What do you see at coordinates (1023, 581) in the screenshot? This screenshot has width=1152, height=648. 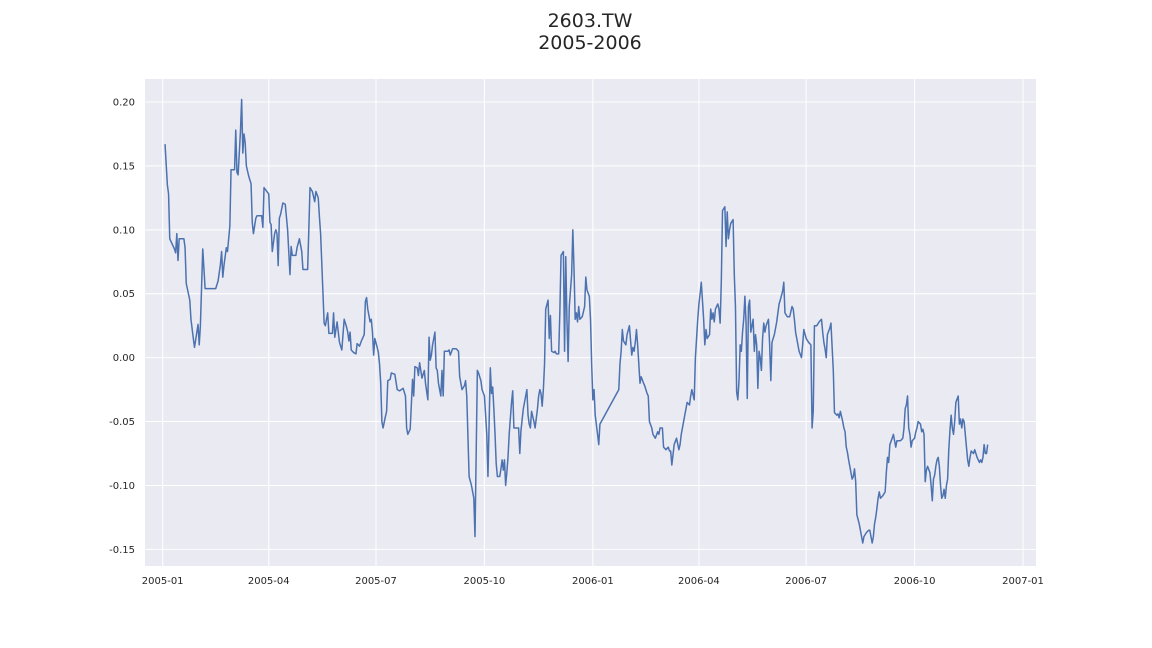 I see `x-tick-label: 2007-01` at bounding box center [1023, 581].